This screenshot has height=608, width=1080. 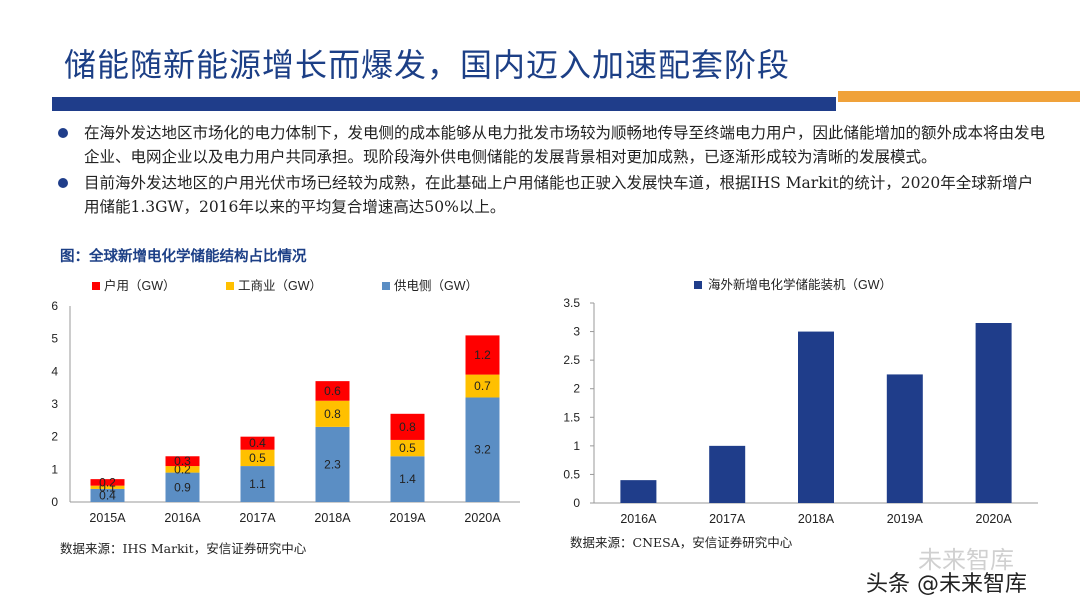 I want to click on legend-label: 工商业（GW）, so click(x=280, y=285).